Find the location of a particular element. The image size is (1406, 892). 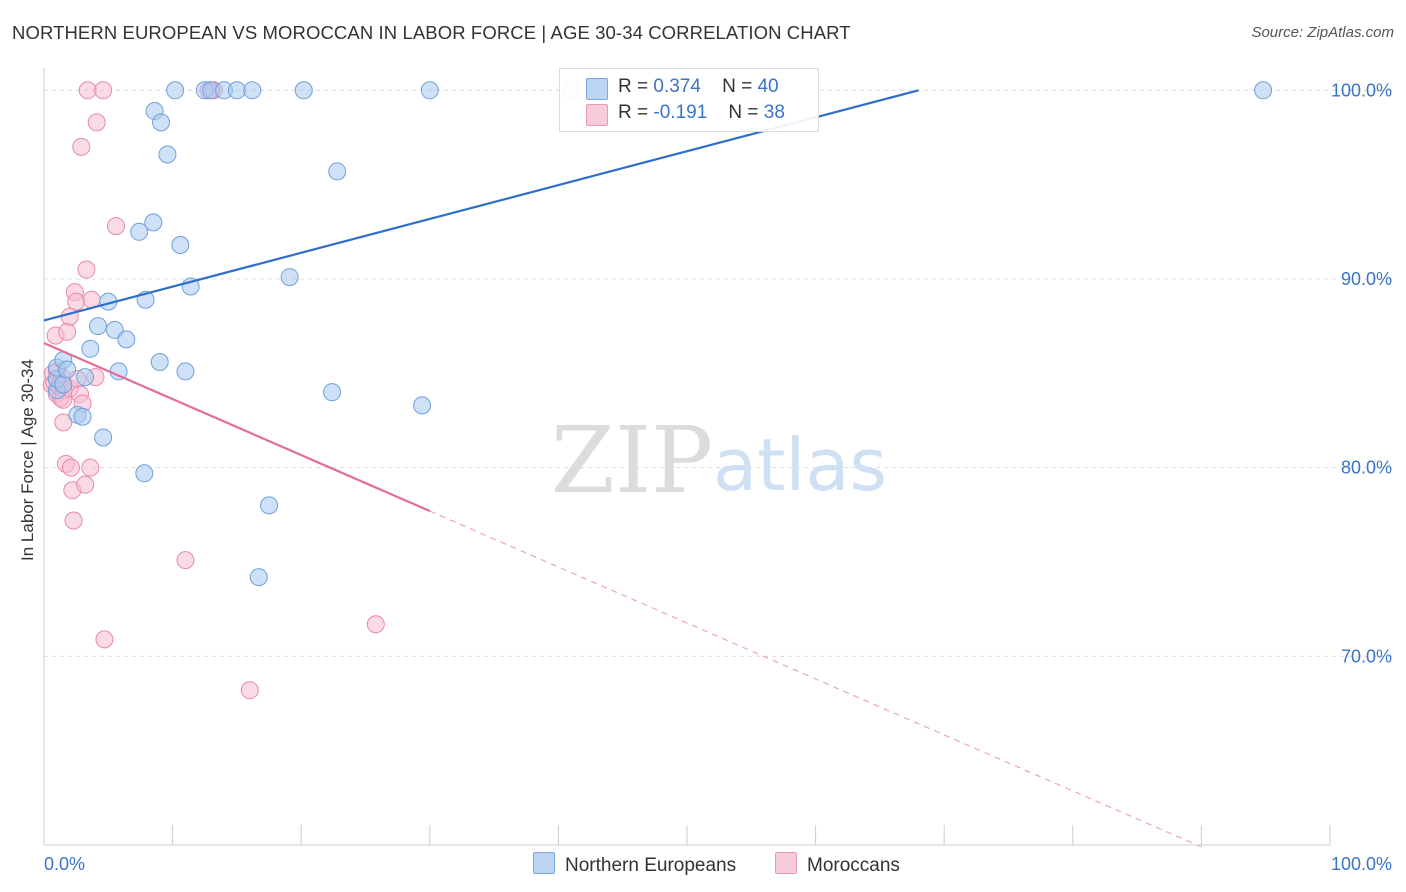

bottom-legend-moroccans: Moroccans is located at coordinates (837, 864).